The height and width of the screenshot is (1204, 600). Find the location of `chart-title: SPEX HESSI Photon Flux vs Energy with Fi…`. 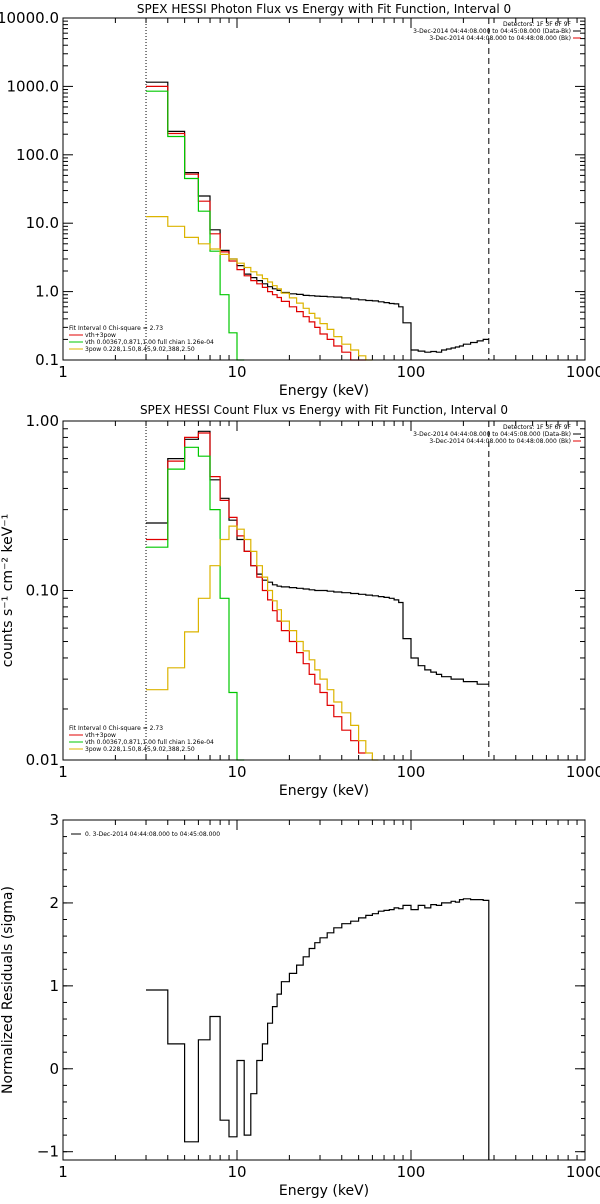

chart-title: SPEX HESSI Photon Flux vs Energy with Fi… is located at coordinates (324, 9).